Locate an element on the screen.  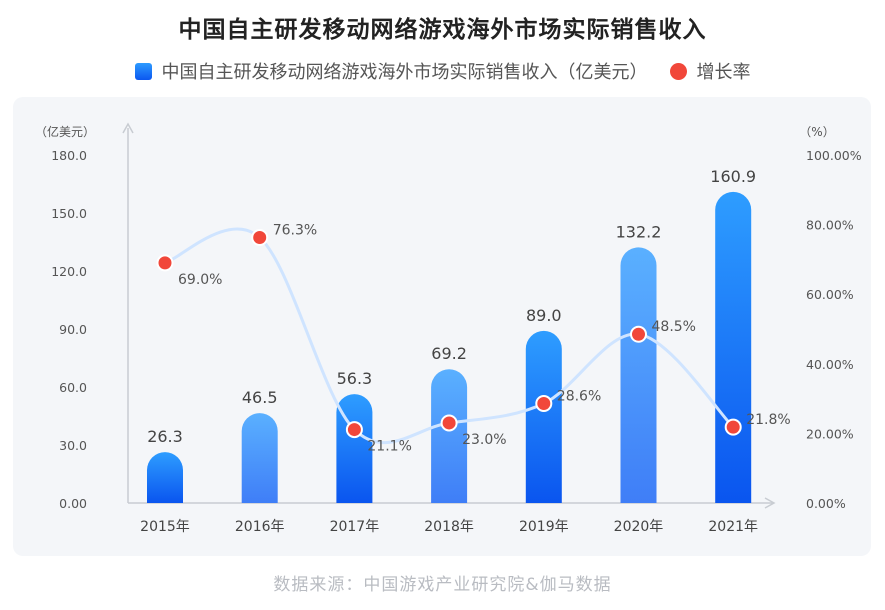
legend-bar-swatch is located at coordinates (143, 71).